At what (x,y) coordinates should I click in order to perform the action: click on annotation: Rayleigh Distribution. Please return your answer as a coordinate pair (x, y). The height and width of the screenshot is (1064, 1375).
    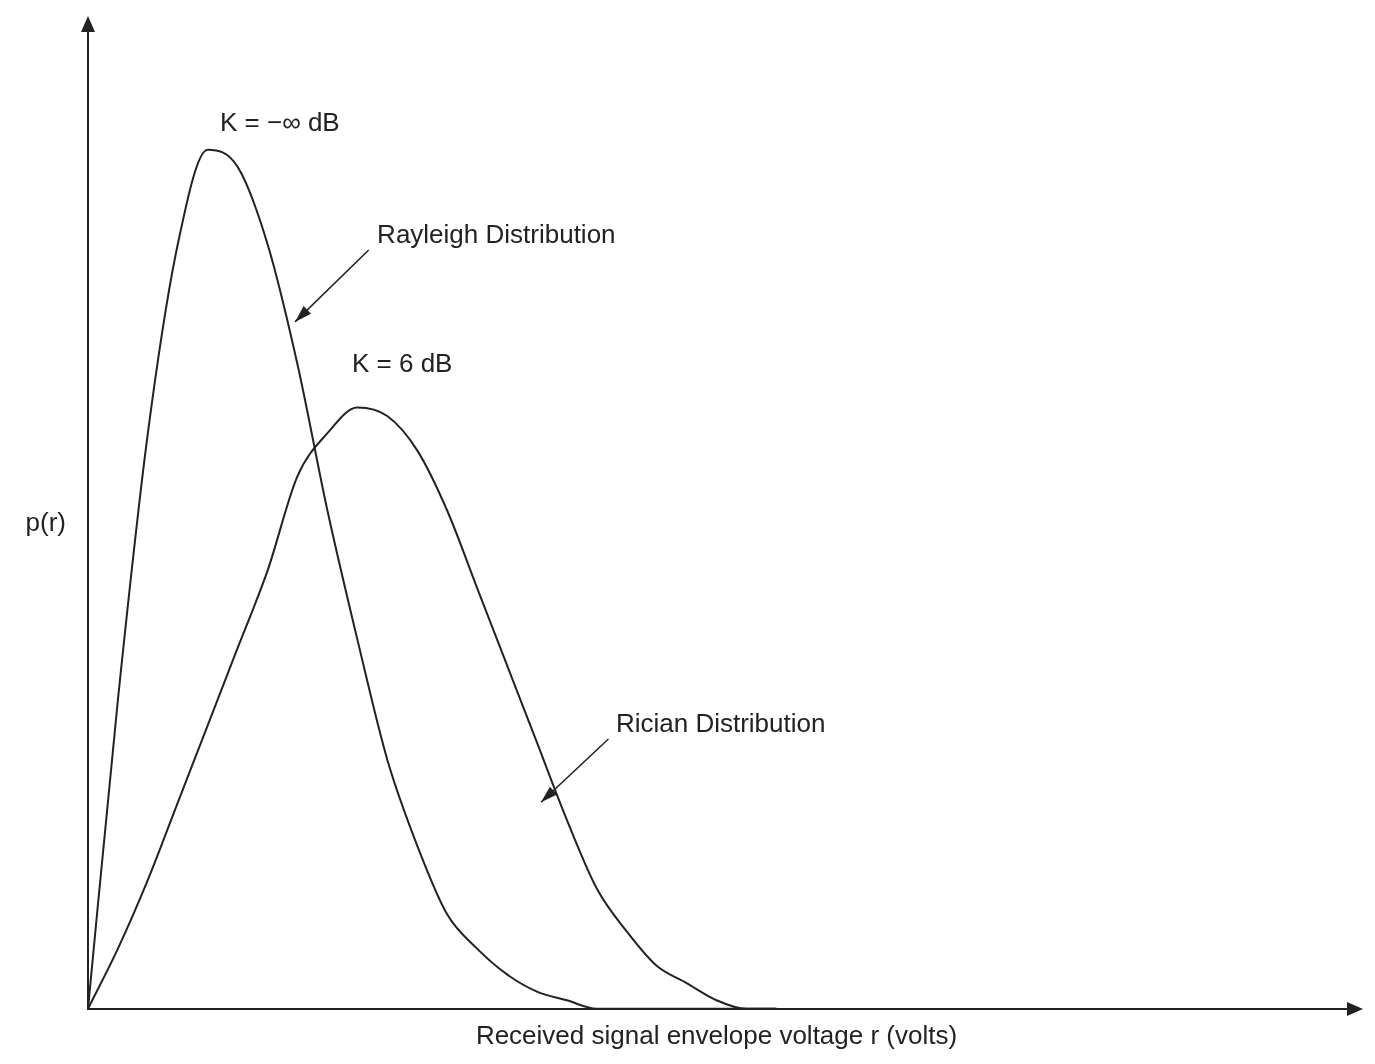
    Looking at the image, I should click on (496, 233).